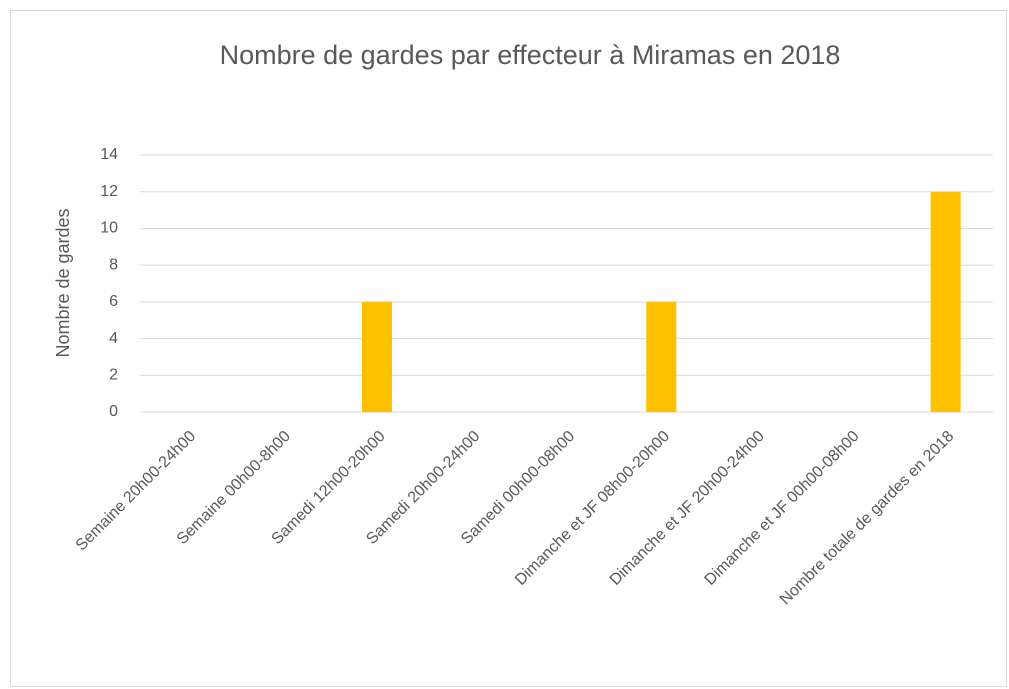  I want to click on y-tick-label: 4, so click(113, 338).